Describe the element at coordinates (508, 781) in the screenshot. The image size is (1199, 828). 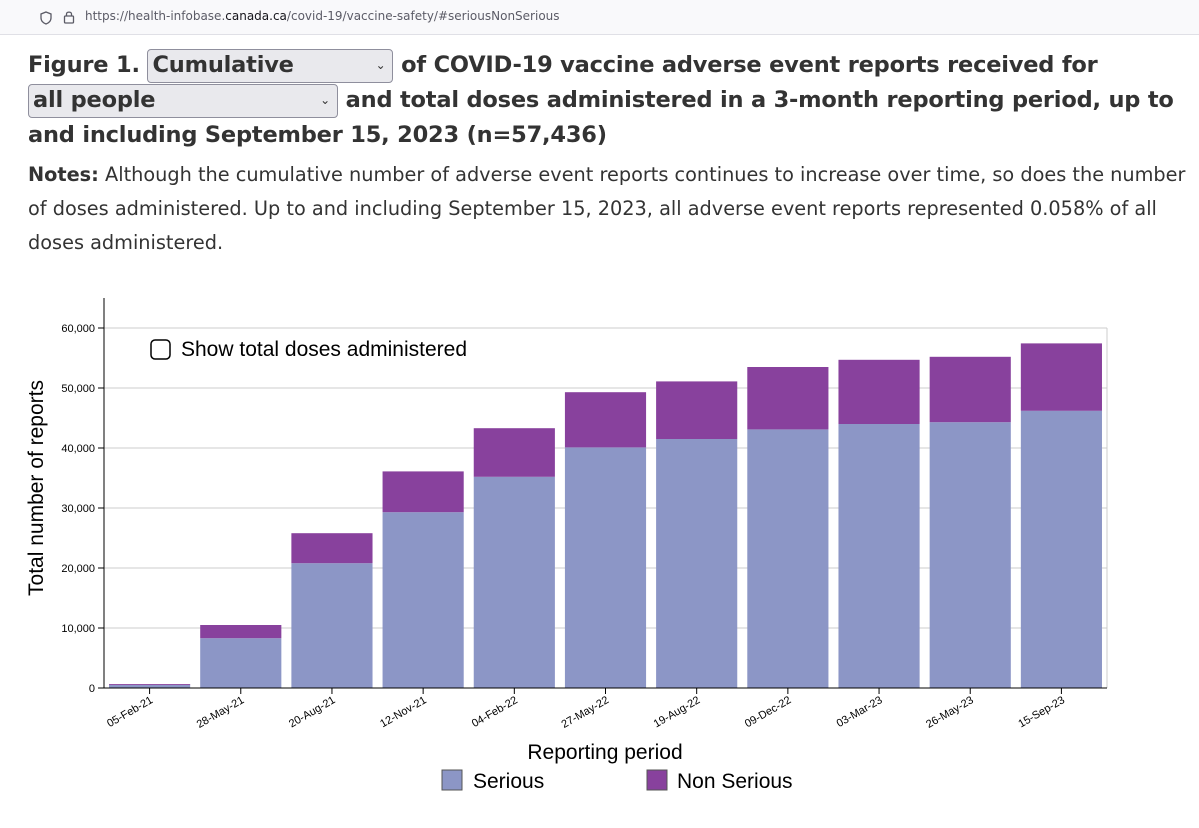
I see `legend-label-serious: Serious` at that location.